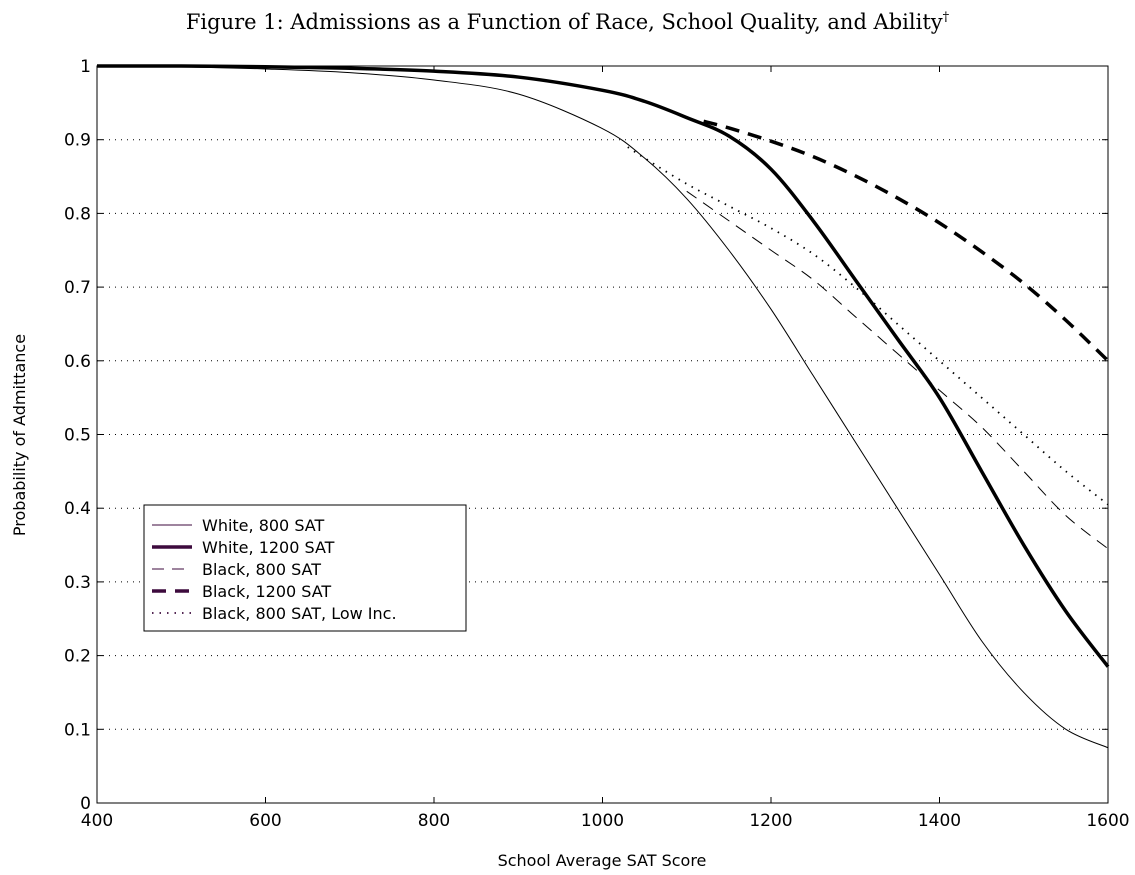 This screenshot has height=875, width=1135. What do you see at coordinates (77, 509) in the screenshot?
I see `y-tick-label: 0.4` at bounding box center [77, 509].